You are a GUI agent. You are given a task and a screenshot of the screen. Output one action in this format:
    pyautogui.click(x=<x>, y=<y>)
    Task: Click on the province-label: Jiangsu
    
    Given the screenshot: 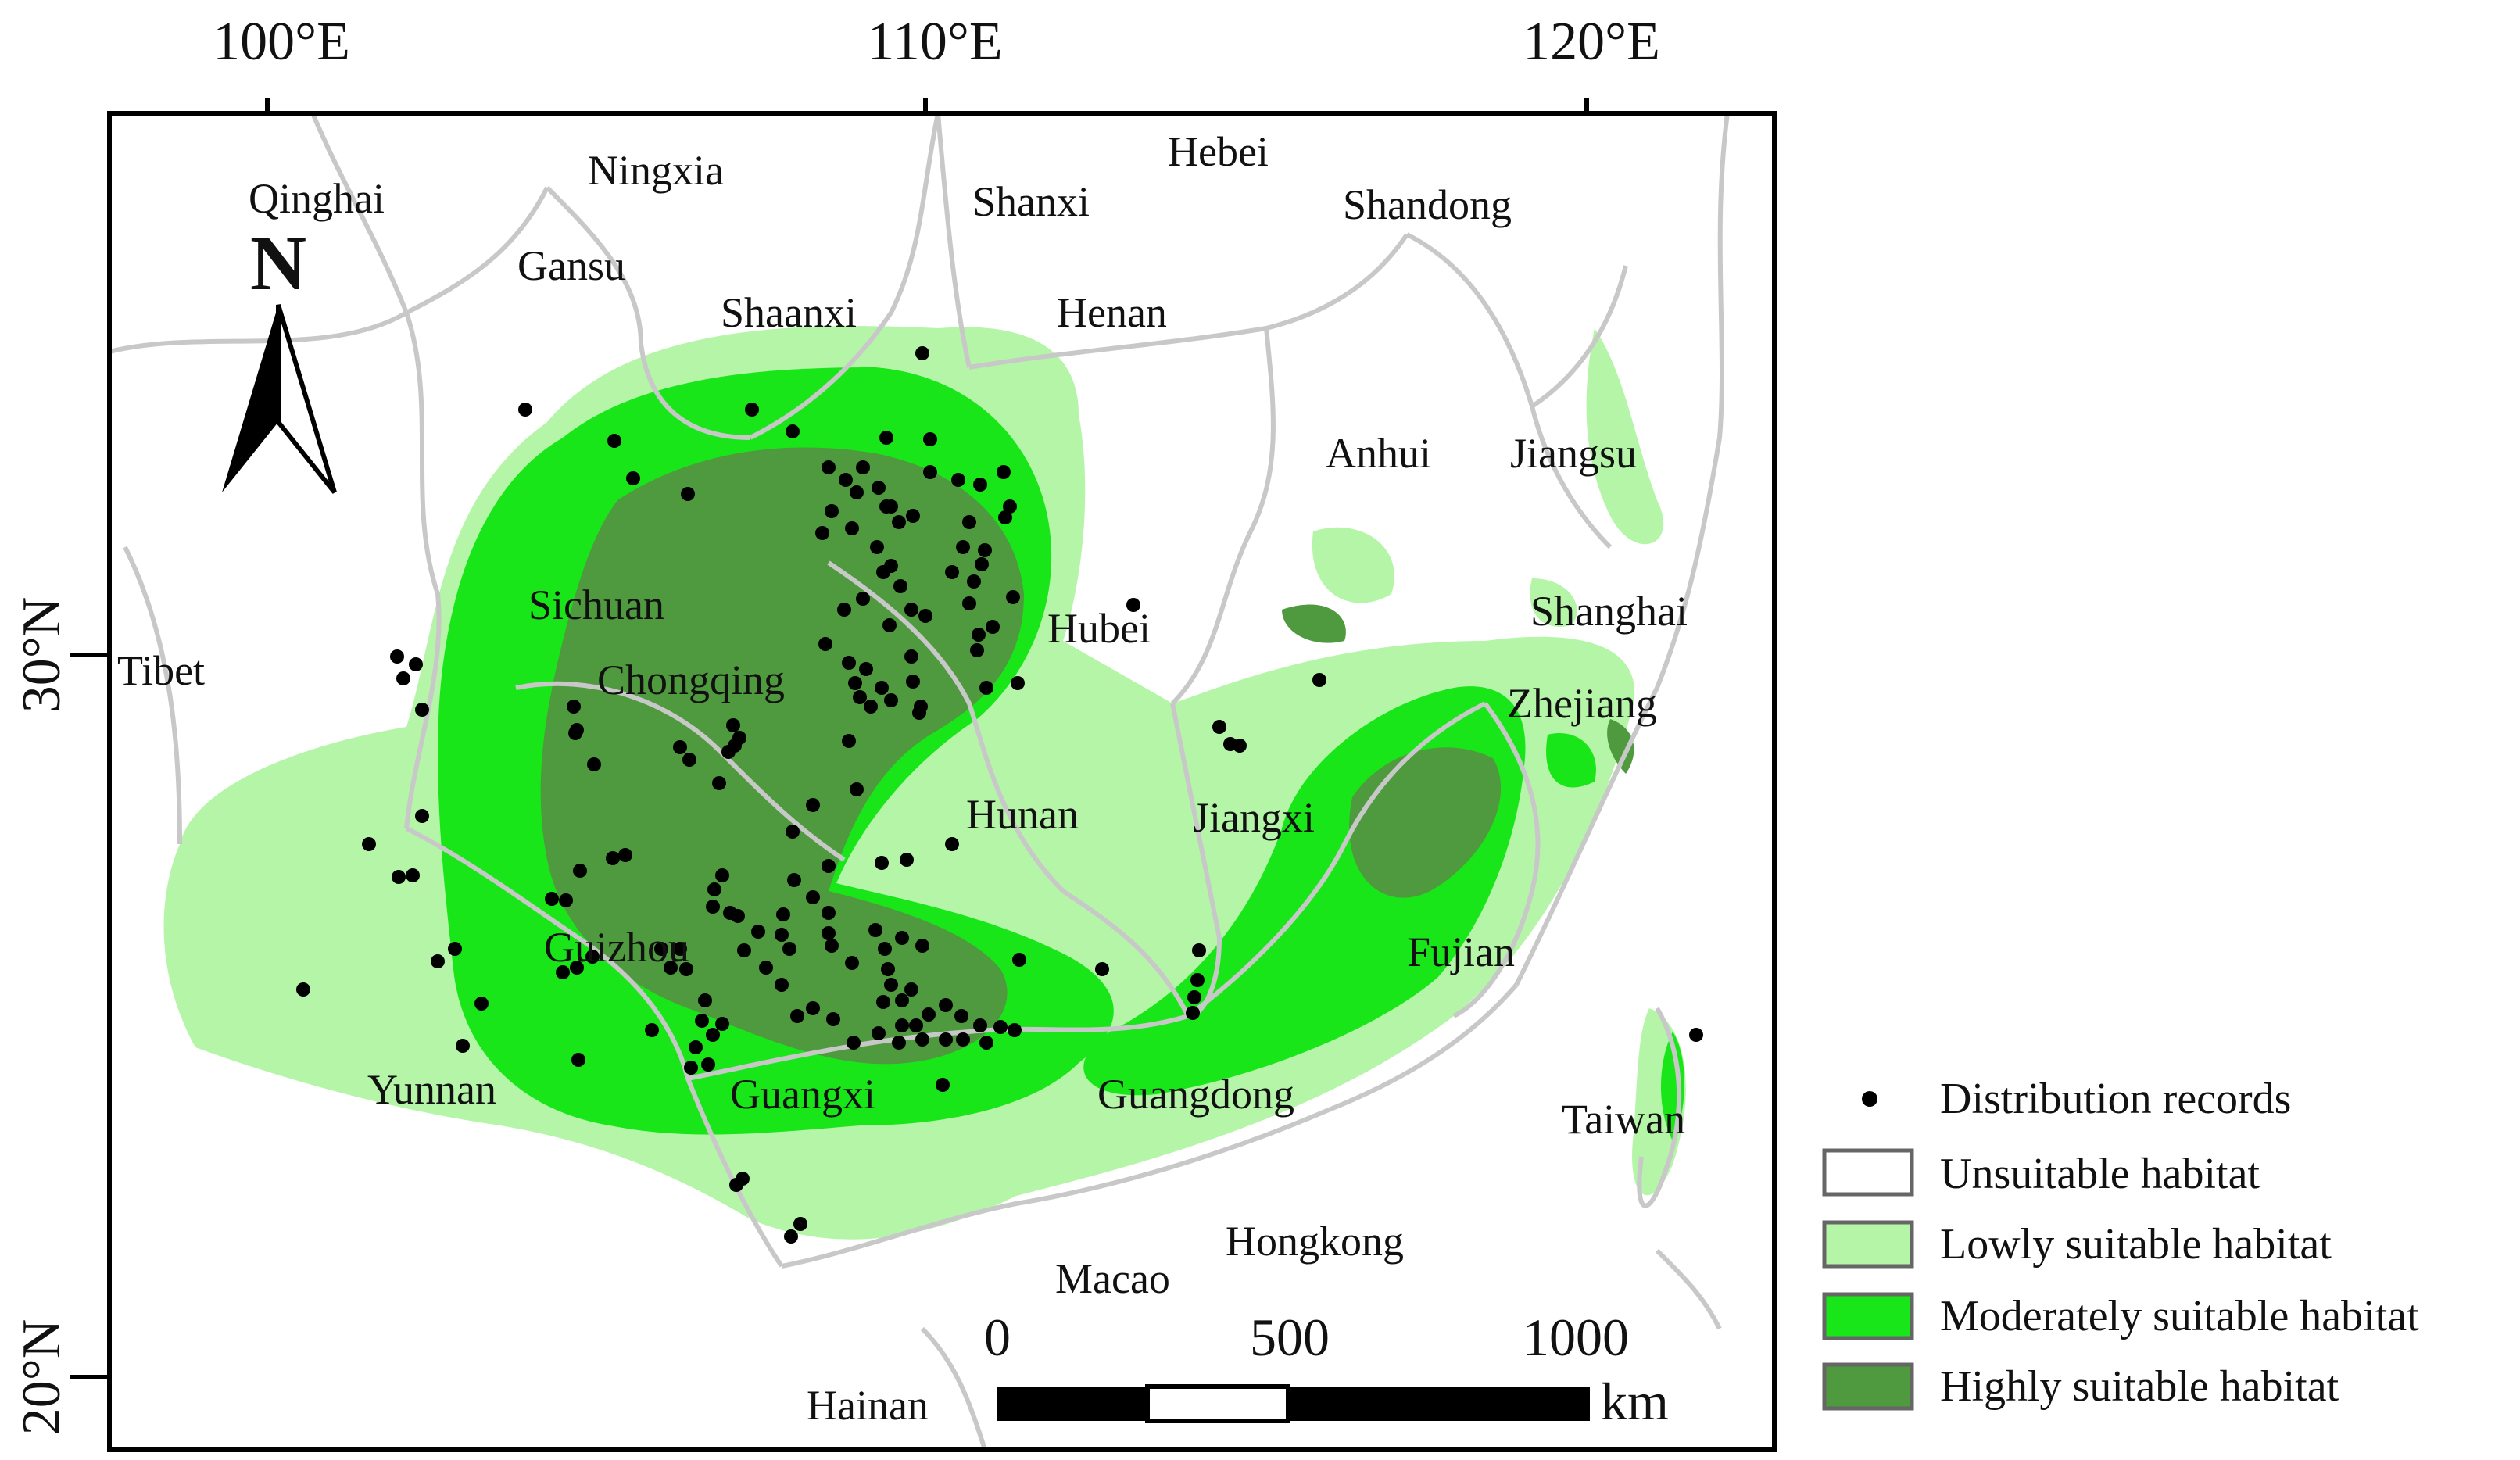 What is the action you would take?
    pyautogui.click(x=1573, y=453)
    